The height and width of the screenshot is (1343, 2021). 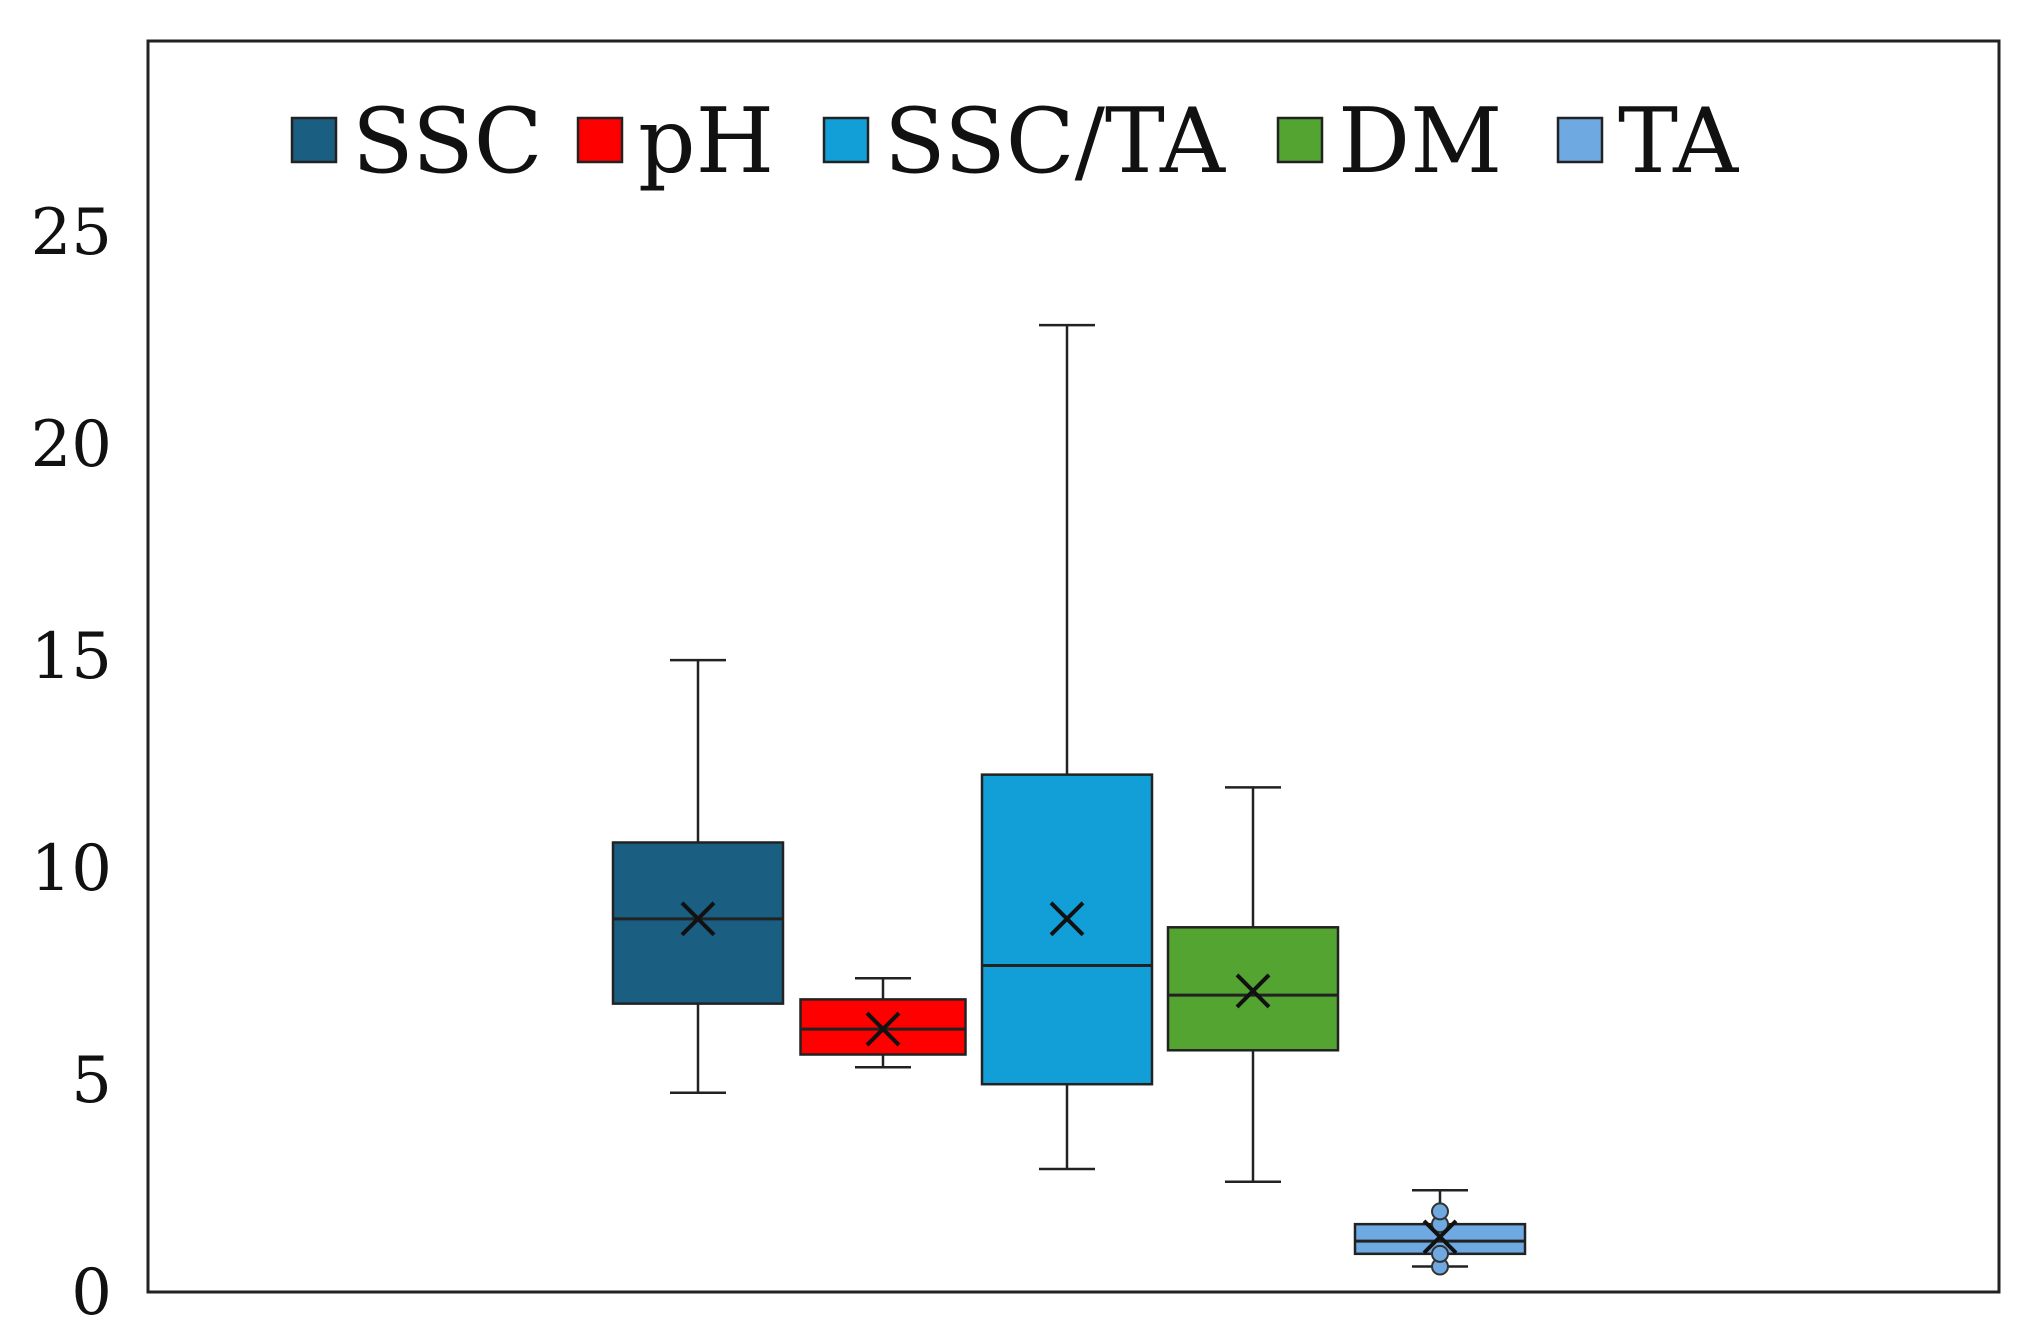 I want to click on legend-label: DM, so click(x=1420, y=141).